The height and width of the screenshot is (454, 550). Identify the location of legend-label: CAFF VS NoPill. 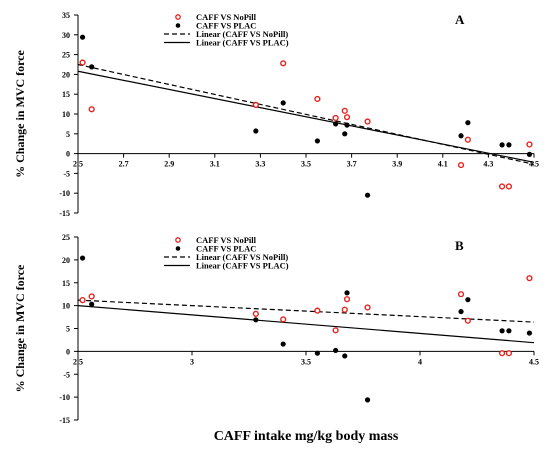
(226, 240).